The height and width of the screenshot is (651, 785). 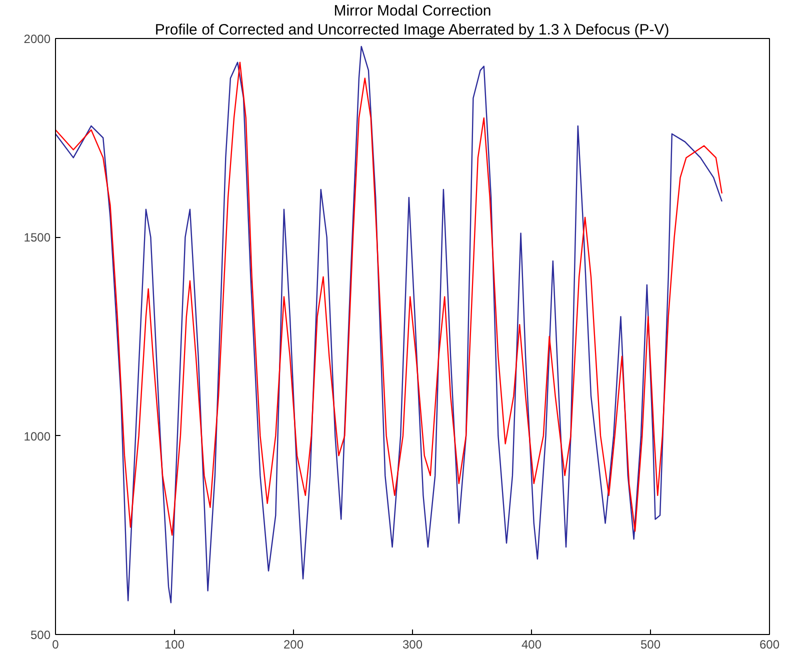 What do you see at coordinates (37, 39) in the screenshot?
I see `y-tick-label: 2000` at bounding box center [37, 39].